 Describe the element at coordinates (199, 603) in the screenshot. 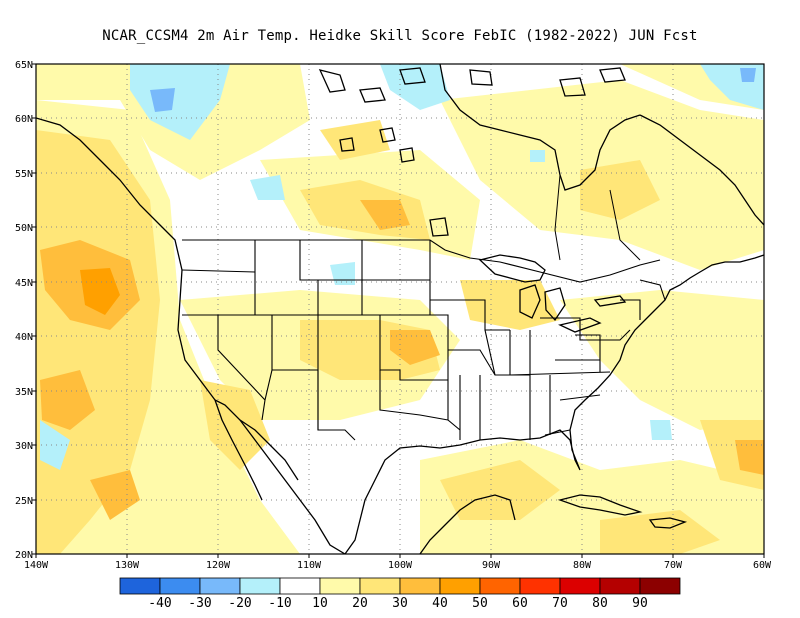

I see `colorbar-label: -30` at that location.